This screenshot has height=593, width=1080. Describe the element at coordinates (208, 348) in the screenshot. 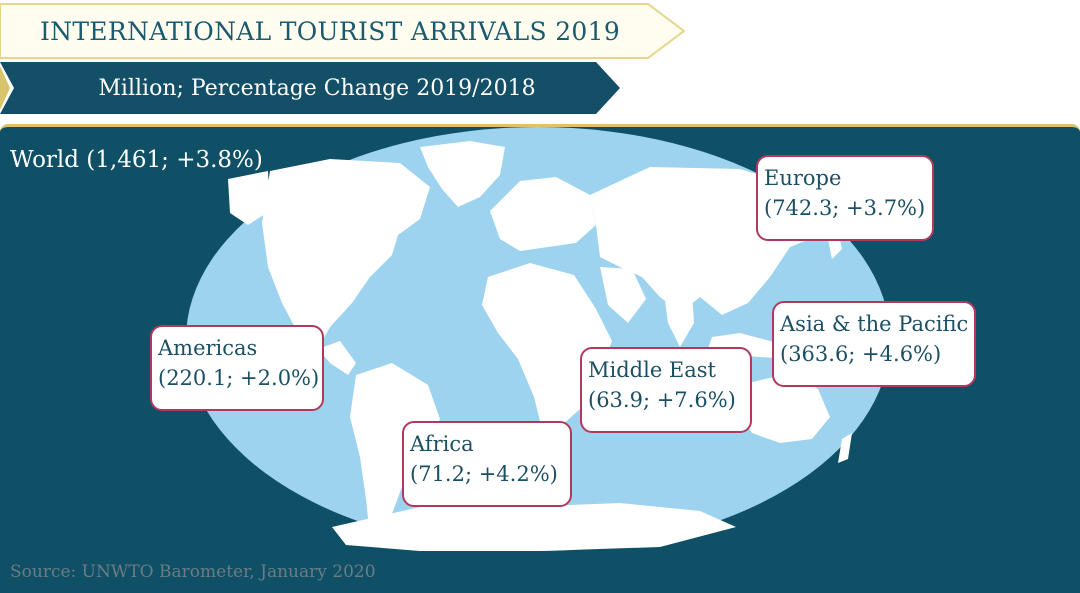

I see `region-name: Americas` at that location.